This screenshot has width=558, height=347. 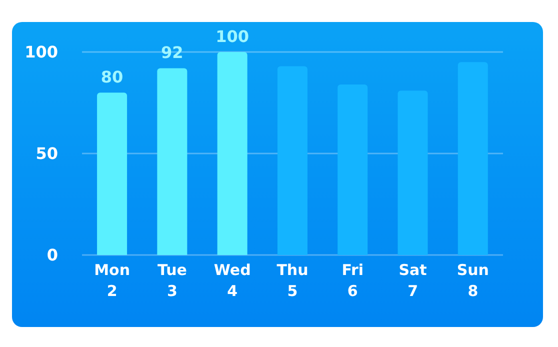 What do you see at coordinates (47, 154) in the screenshot?
I see `y-tick-label: 50` at bounding box center [47, 154].